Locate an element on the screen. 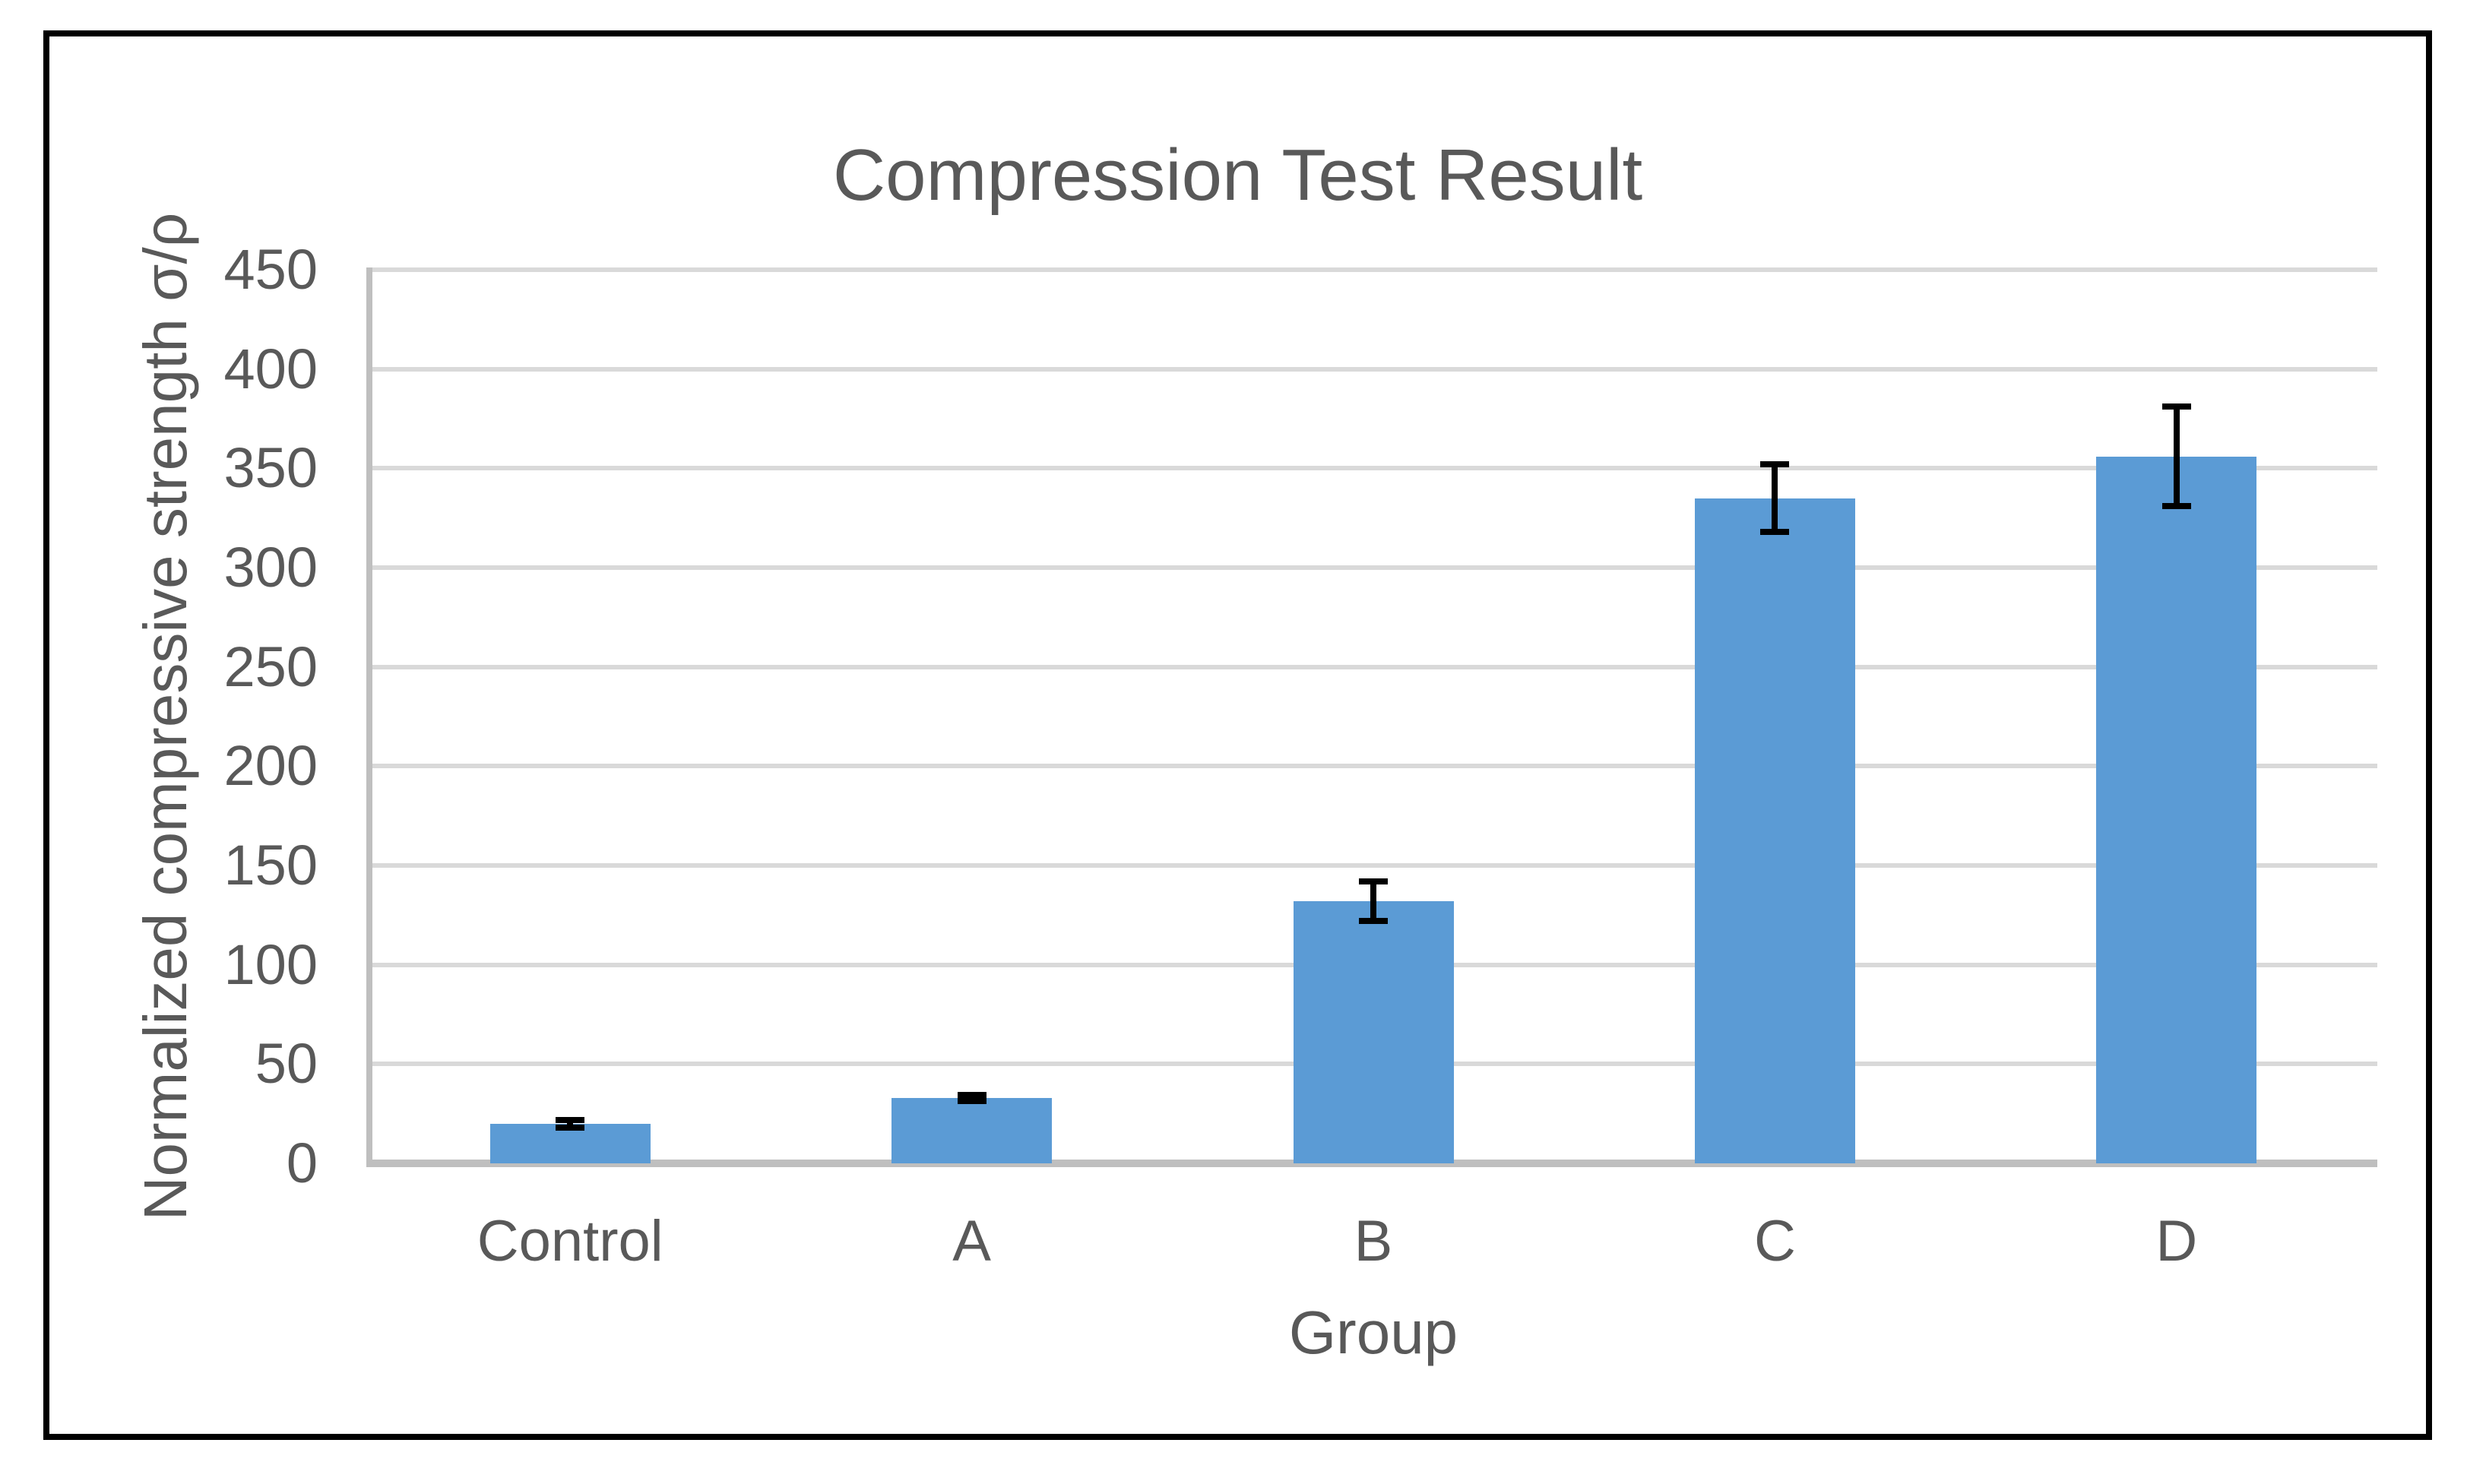 This screenshot has height=1484, width=2467. x-category-label-c: C is located at coordinates (1774, 1241).